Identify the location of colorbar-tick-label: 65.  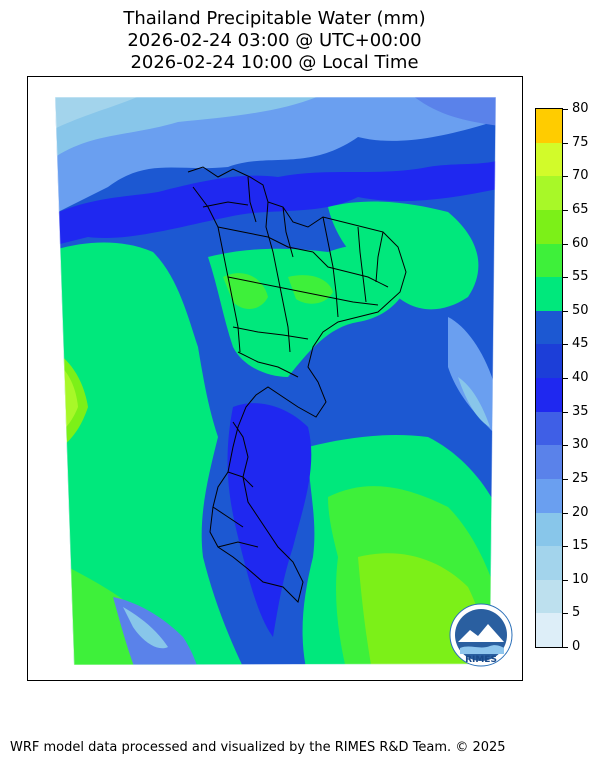
(580, 209).